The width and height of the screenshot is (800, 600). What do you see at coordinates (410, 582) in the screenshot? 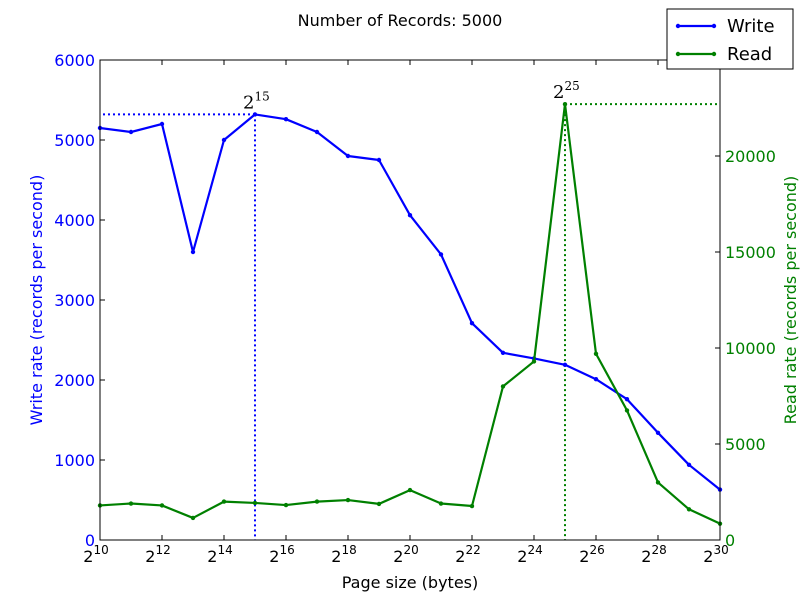
I see `x-axis-title: Page size (bytes)` at bounding box center [410, 582].